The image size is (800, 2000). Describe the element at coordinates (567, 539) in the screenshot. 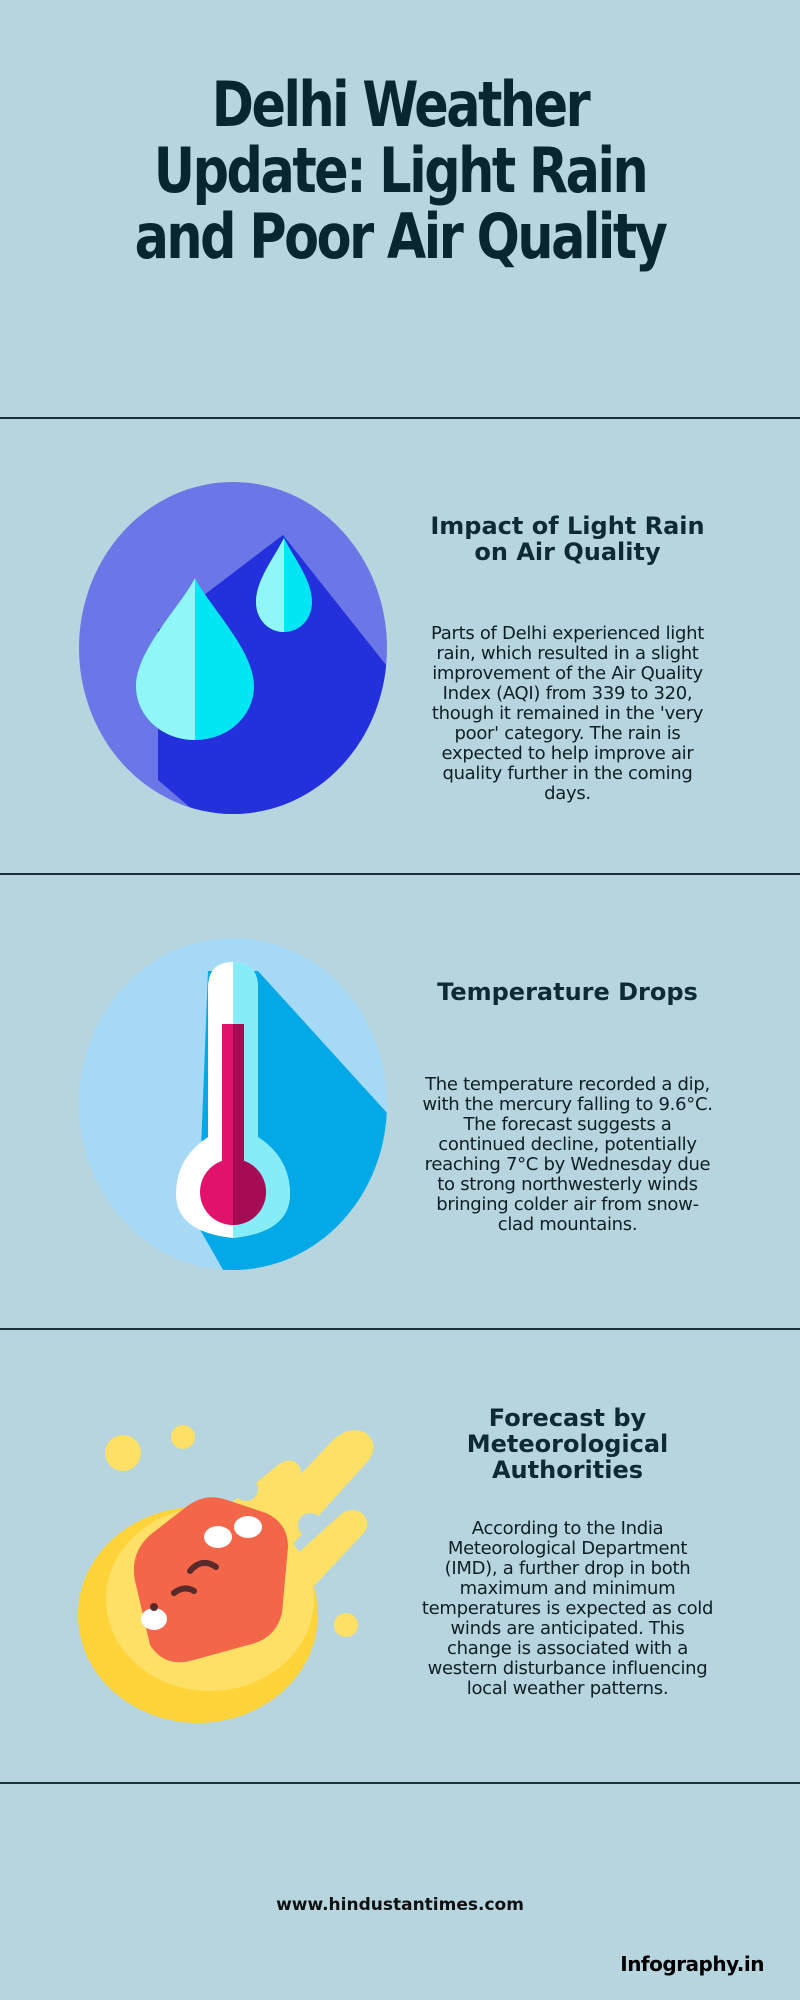

I see `section-heading: Impact of Light Rain on Air Quality` at that location.